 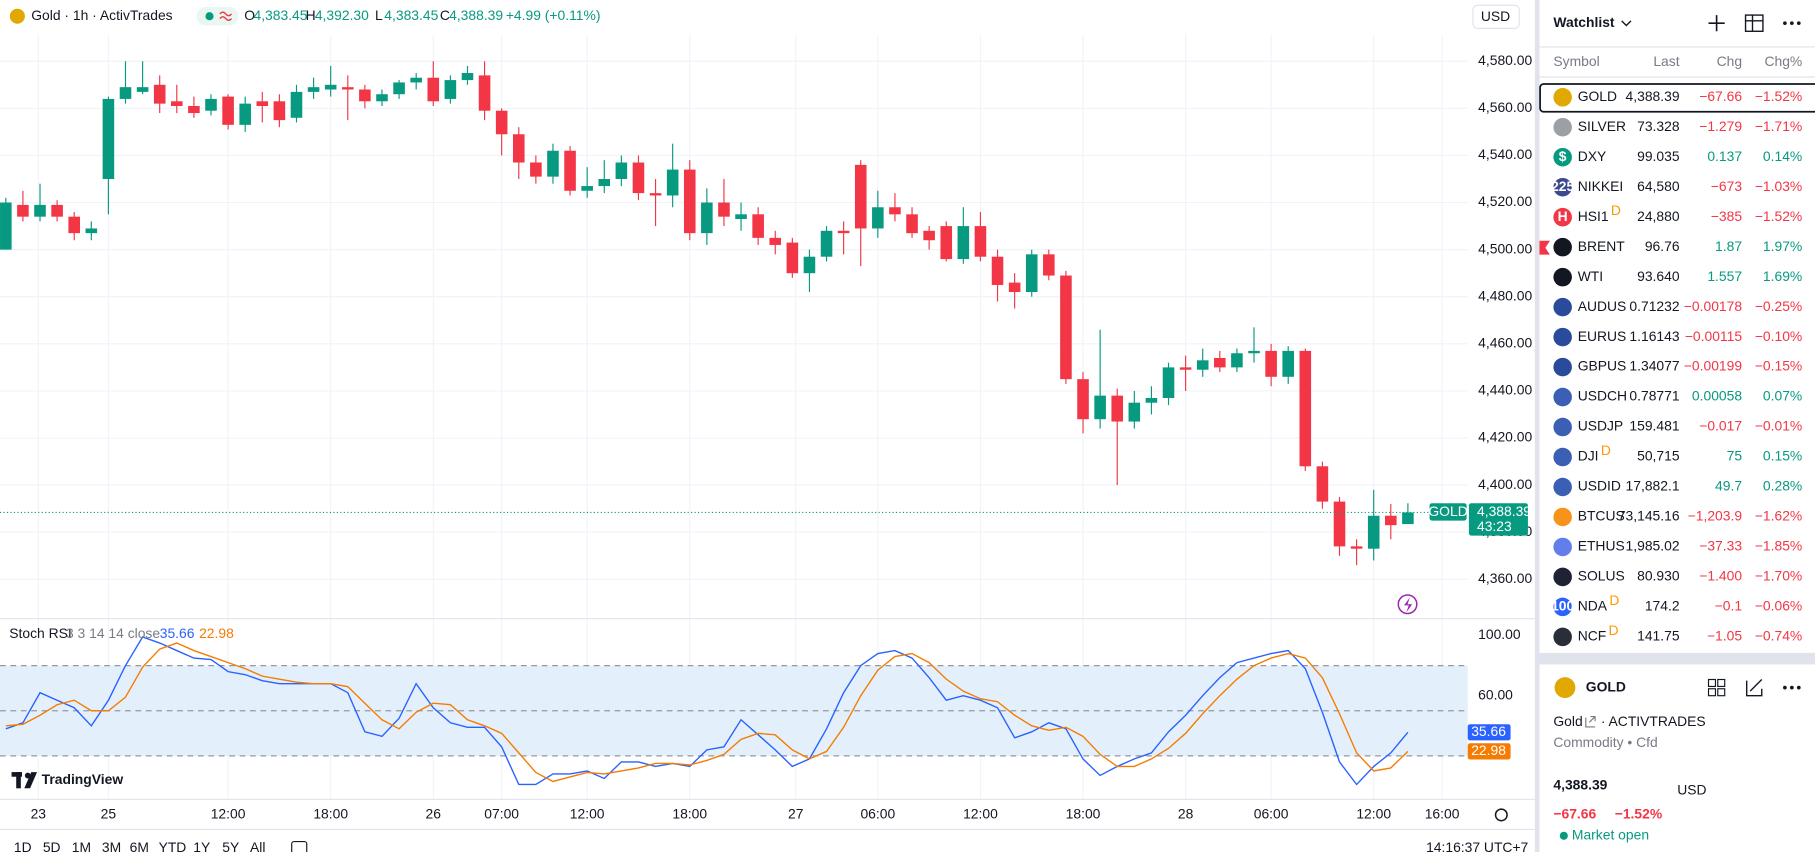 I want to click on watchlist-title: Watchlist, so click(x=1584, y=22).